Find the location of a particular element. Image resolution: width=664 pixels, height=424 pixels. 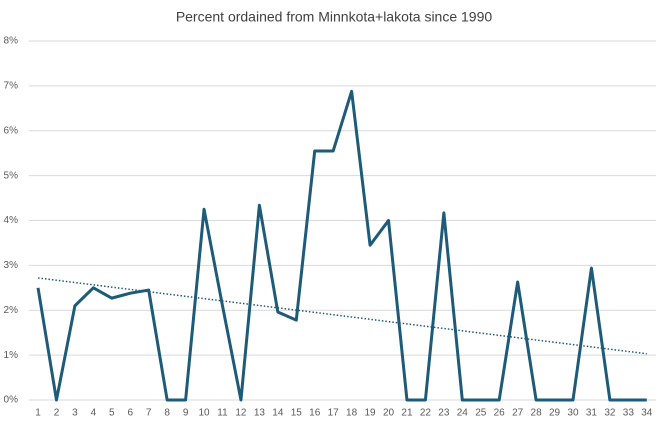

x-tick-label: 26 is located at coordinates (500, 413).